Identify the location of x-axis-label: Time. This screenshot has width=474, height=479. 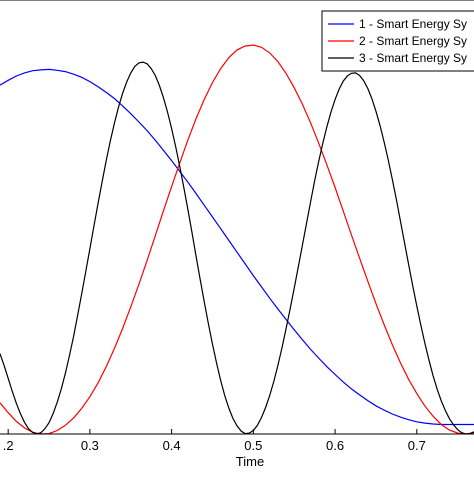
(250, 461).